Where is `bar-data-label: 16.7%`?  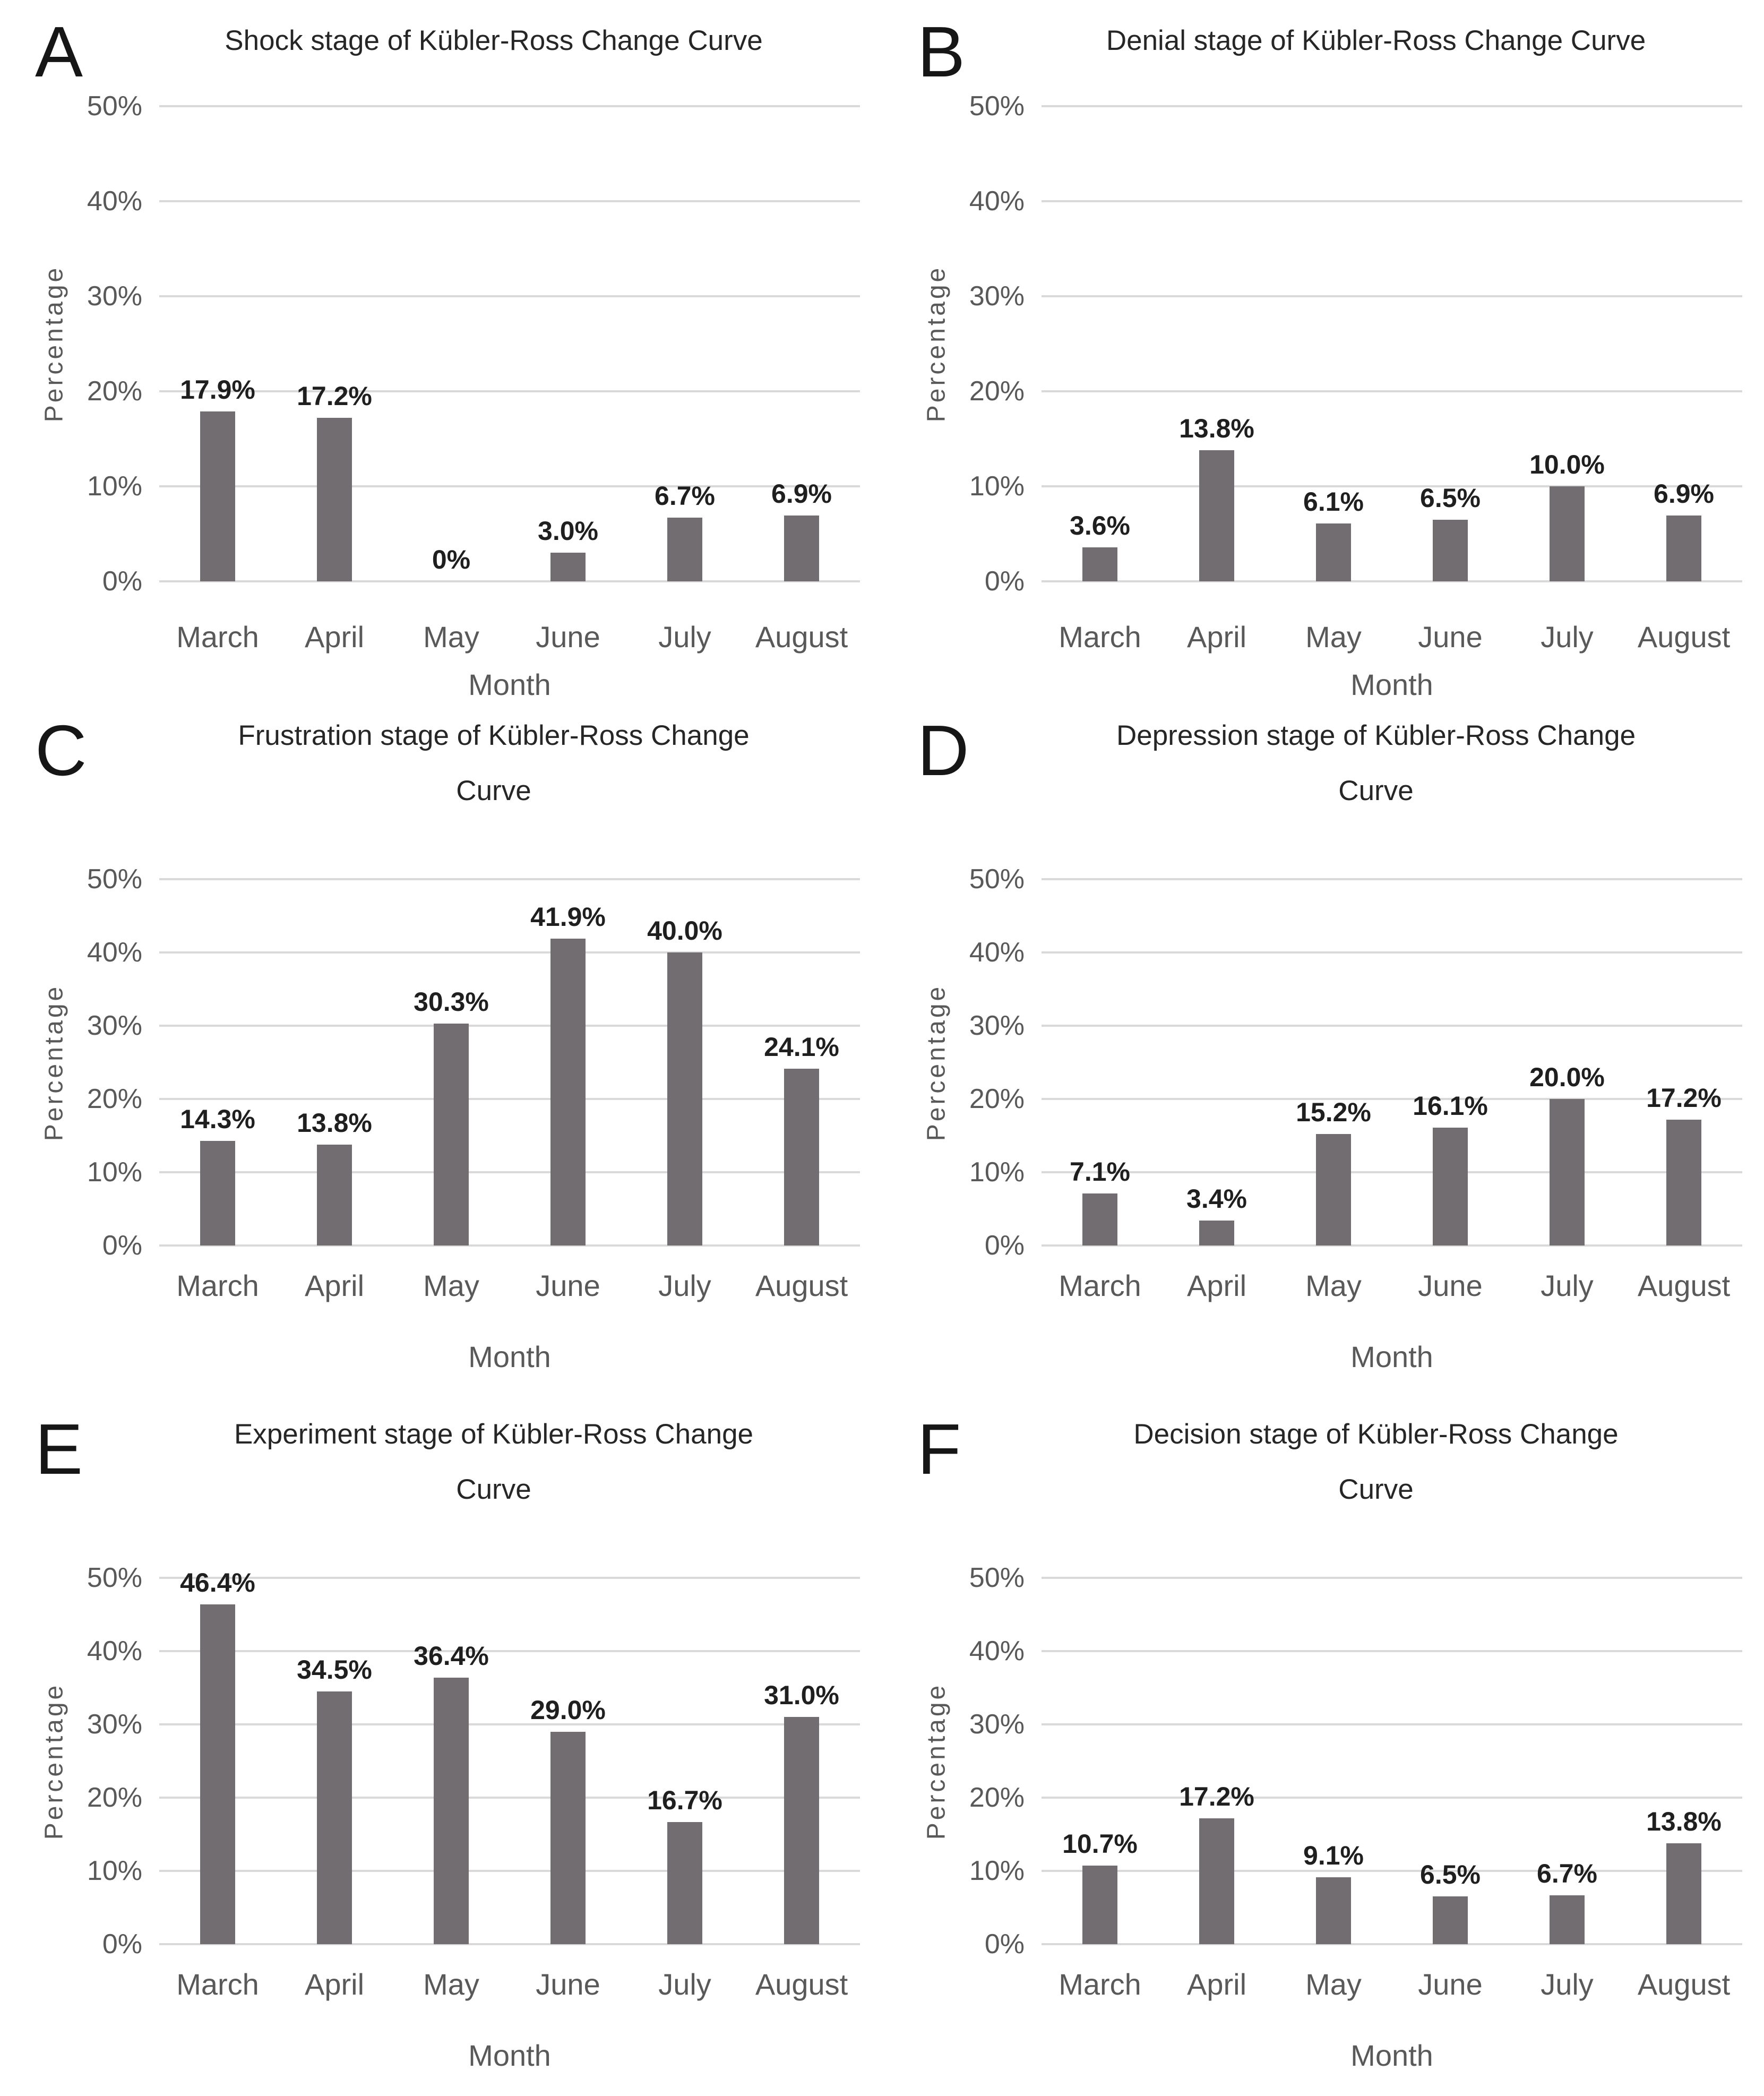 bar-data-label: 16.7% is located at coordinates (684, 1800).